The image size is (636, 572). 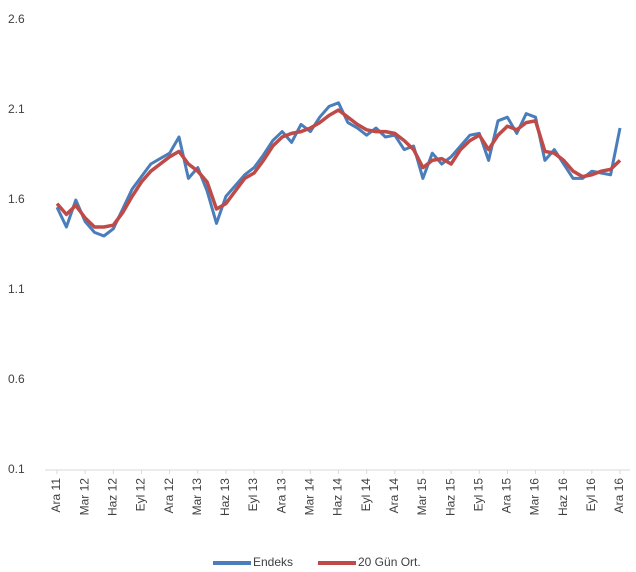 What do you see at coordinates (273, 562) in the screenshot?
I see `legend-label: Endeks` at bounding box center [273, 562].